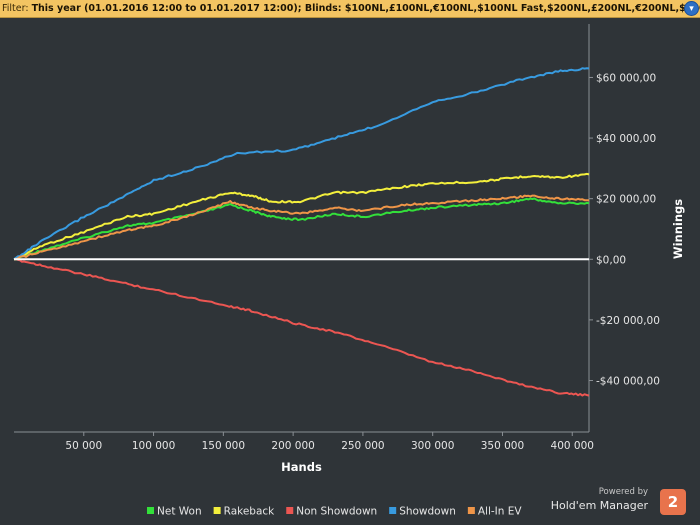 The height and width of the screenshot is (525, 700). What do you see at coordinates (599, 505) in the screenshot?
I see `brand-name: Hold'em Manager` at bounding box center [599, 505].